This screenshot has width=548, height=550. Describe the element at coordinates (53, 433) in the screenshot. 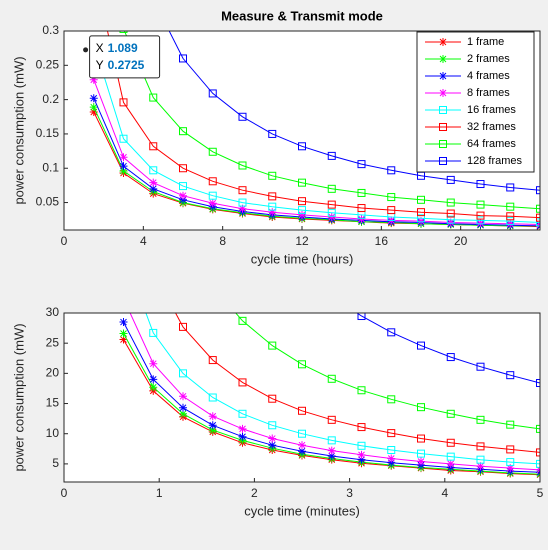

I see `y-tick-label: 10` at that location.